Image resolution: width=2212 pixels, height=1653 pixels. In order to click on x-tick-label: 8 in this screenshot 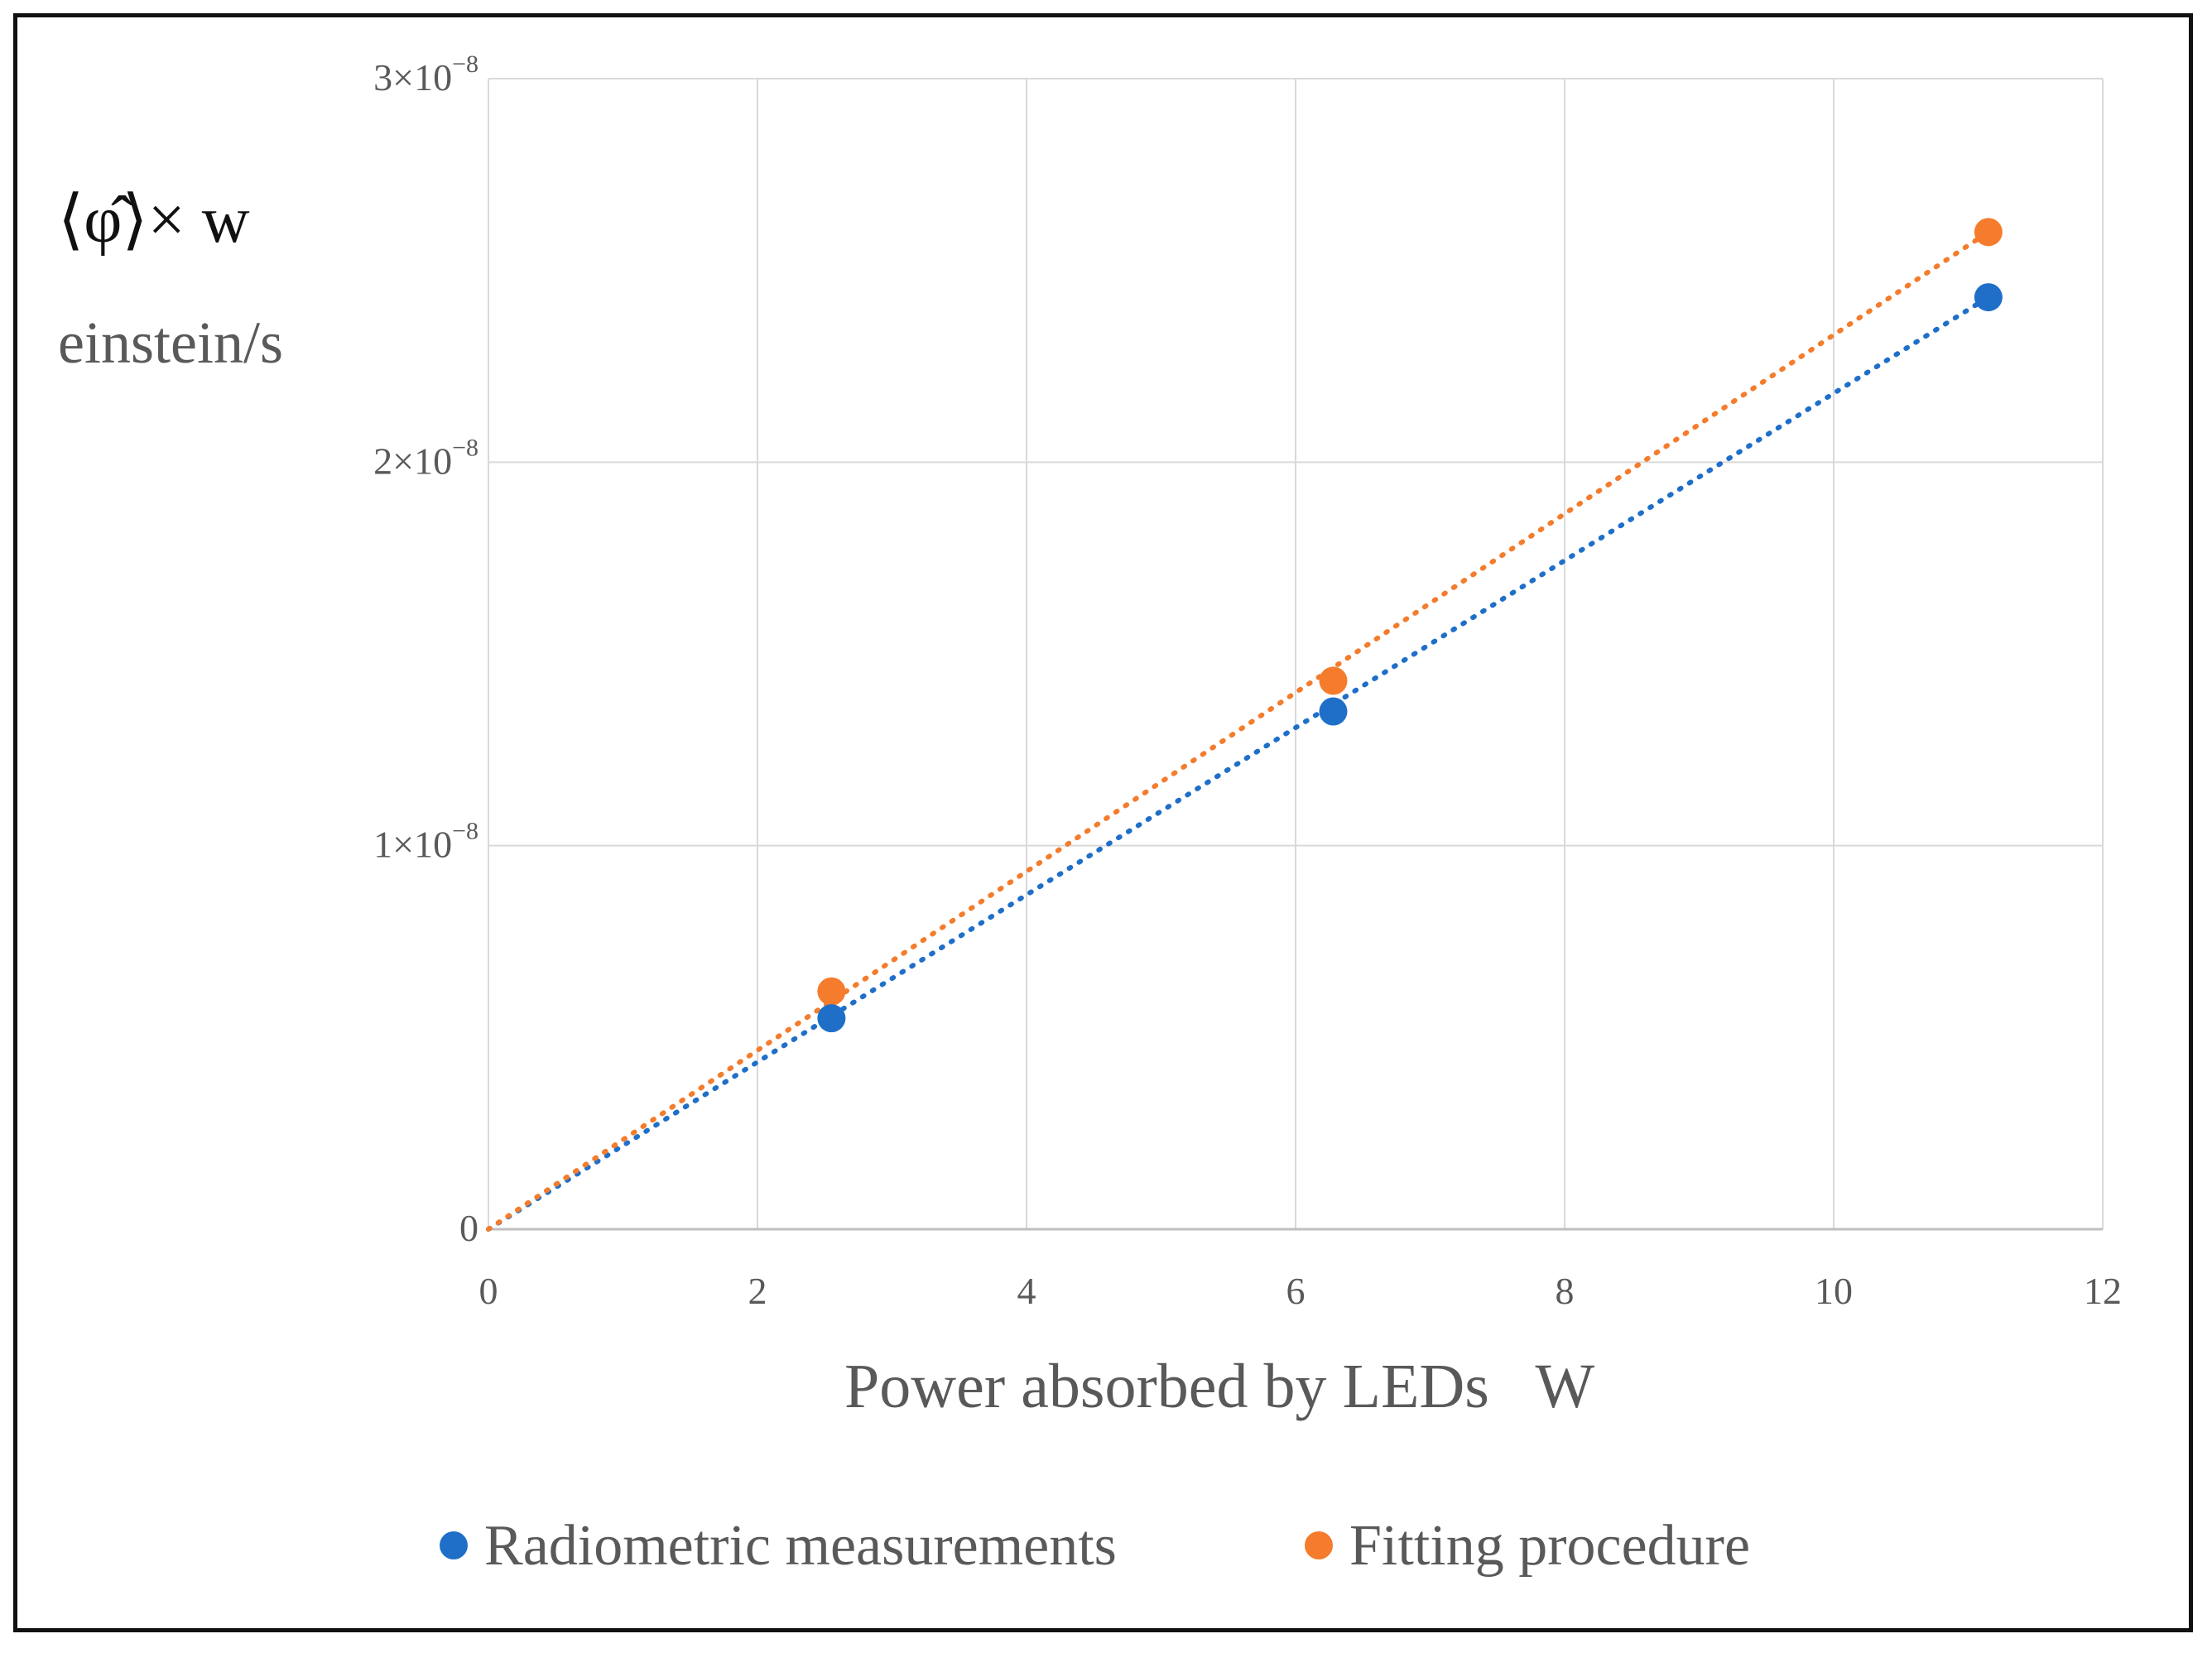, I will do `click(1565, 1291)`.